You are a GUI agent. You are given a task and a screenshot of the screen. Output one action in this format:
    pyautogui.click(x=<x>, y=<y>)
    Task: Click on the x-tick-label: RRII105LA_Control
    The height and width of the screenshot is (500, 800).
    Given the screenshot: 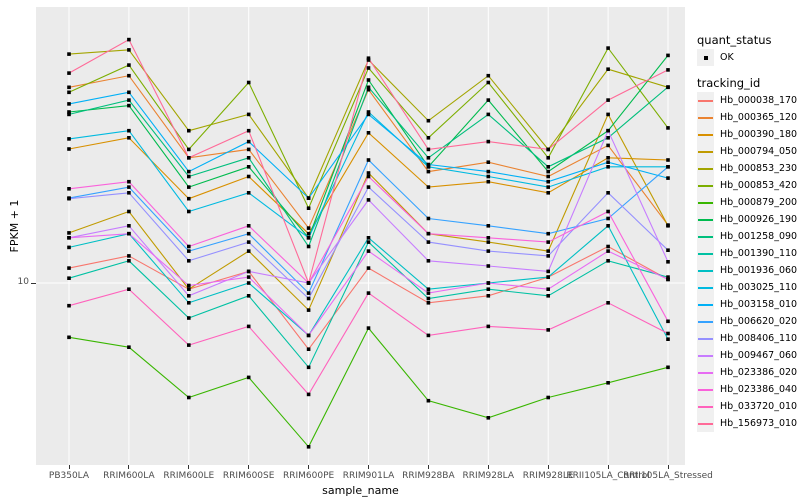 What is the action you would take?
    pyautogui.click(x=608, y=476)
    